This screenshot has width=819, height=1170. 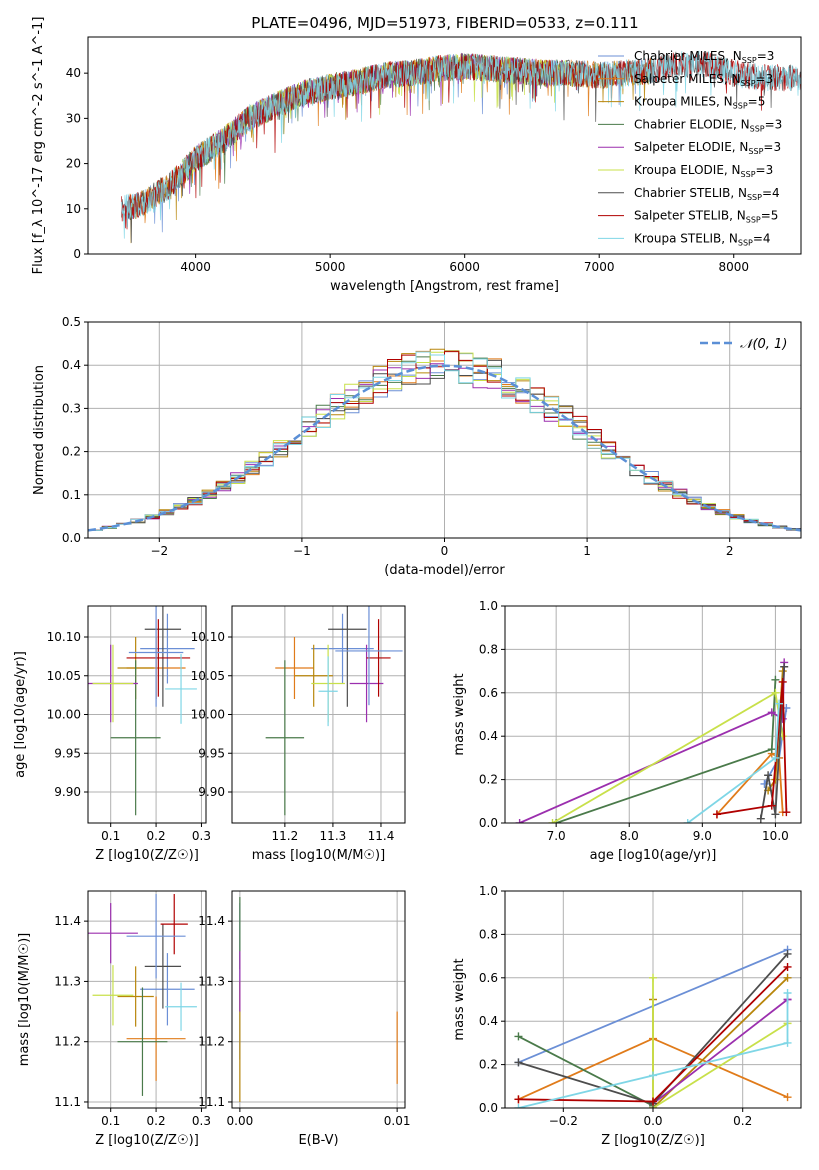 What do you see at coordinates (67, 792) in the screenshot?
I see `y-tick-label: 9.90` at bounding box center [67, 792].